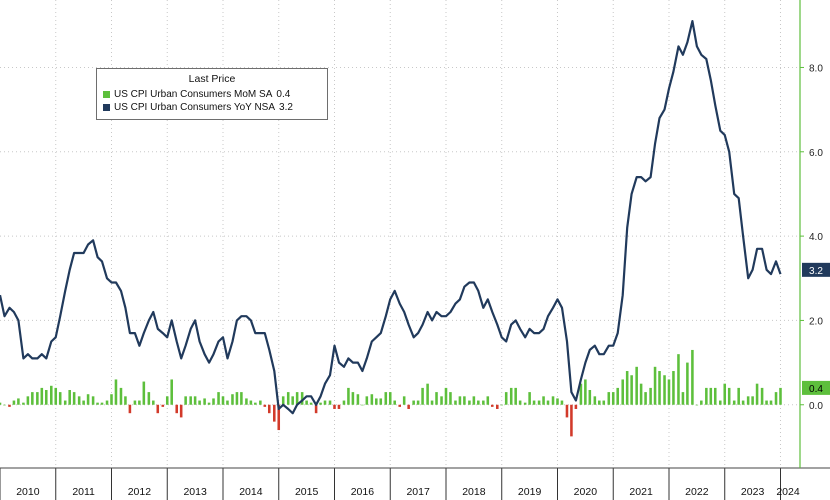  I want to click on x-tick-label: 2017, so click(418, 492).